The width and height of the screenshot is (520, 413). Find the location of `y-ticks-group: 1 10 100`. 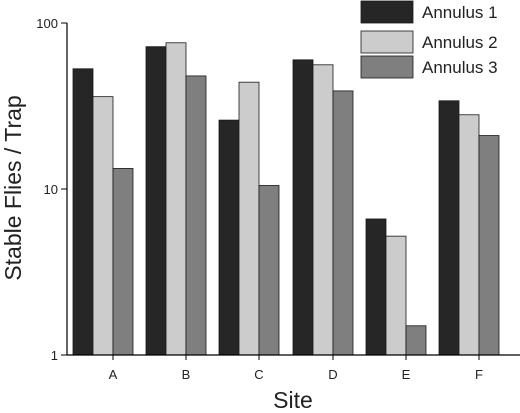

y-ticks-group: 1 10 100 is located at coordinates (51, 189).